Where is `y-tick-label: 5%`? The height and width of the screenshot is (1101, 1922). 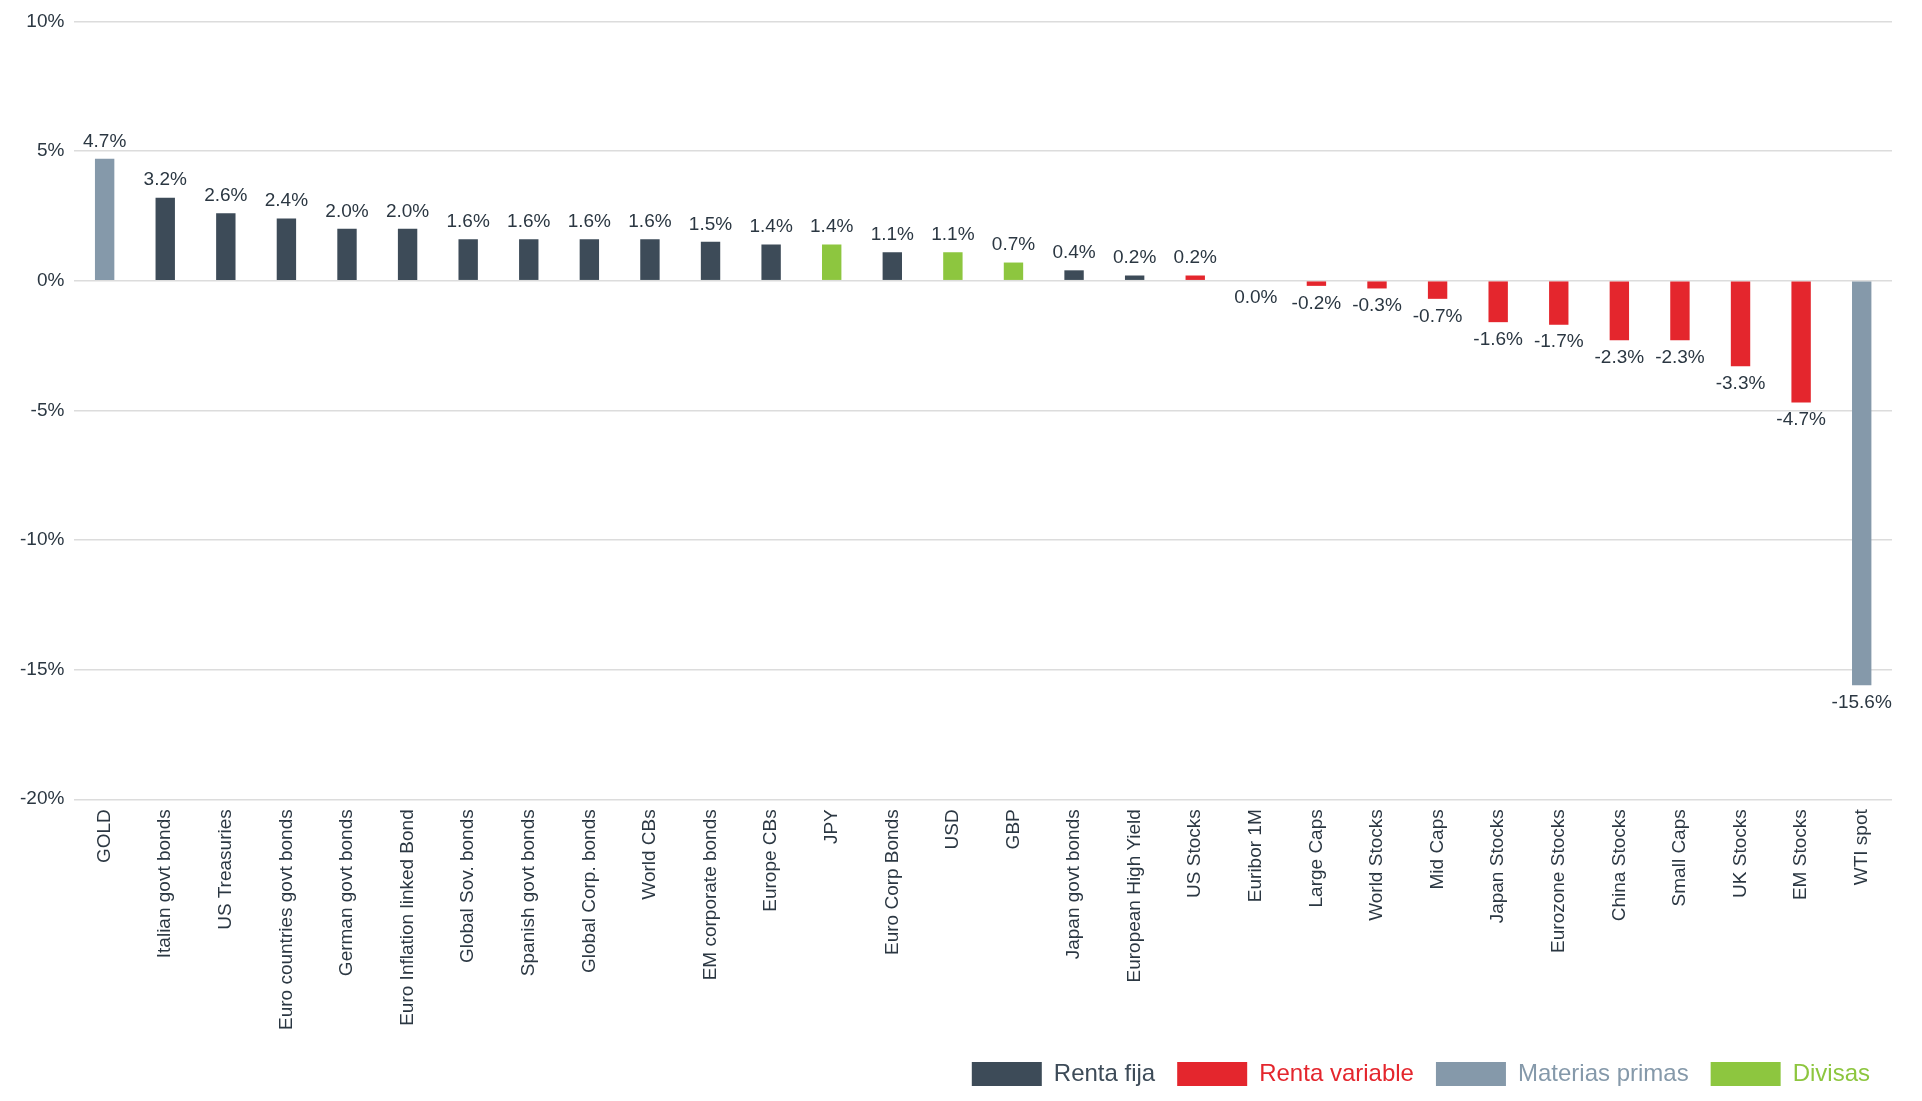 y-tick-label: 5% is located at coordinates (50, 150).